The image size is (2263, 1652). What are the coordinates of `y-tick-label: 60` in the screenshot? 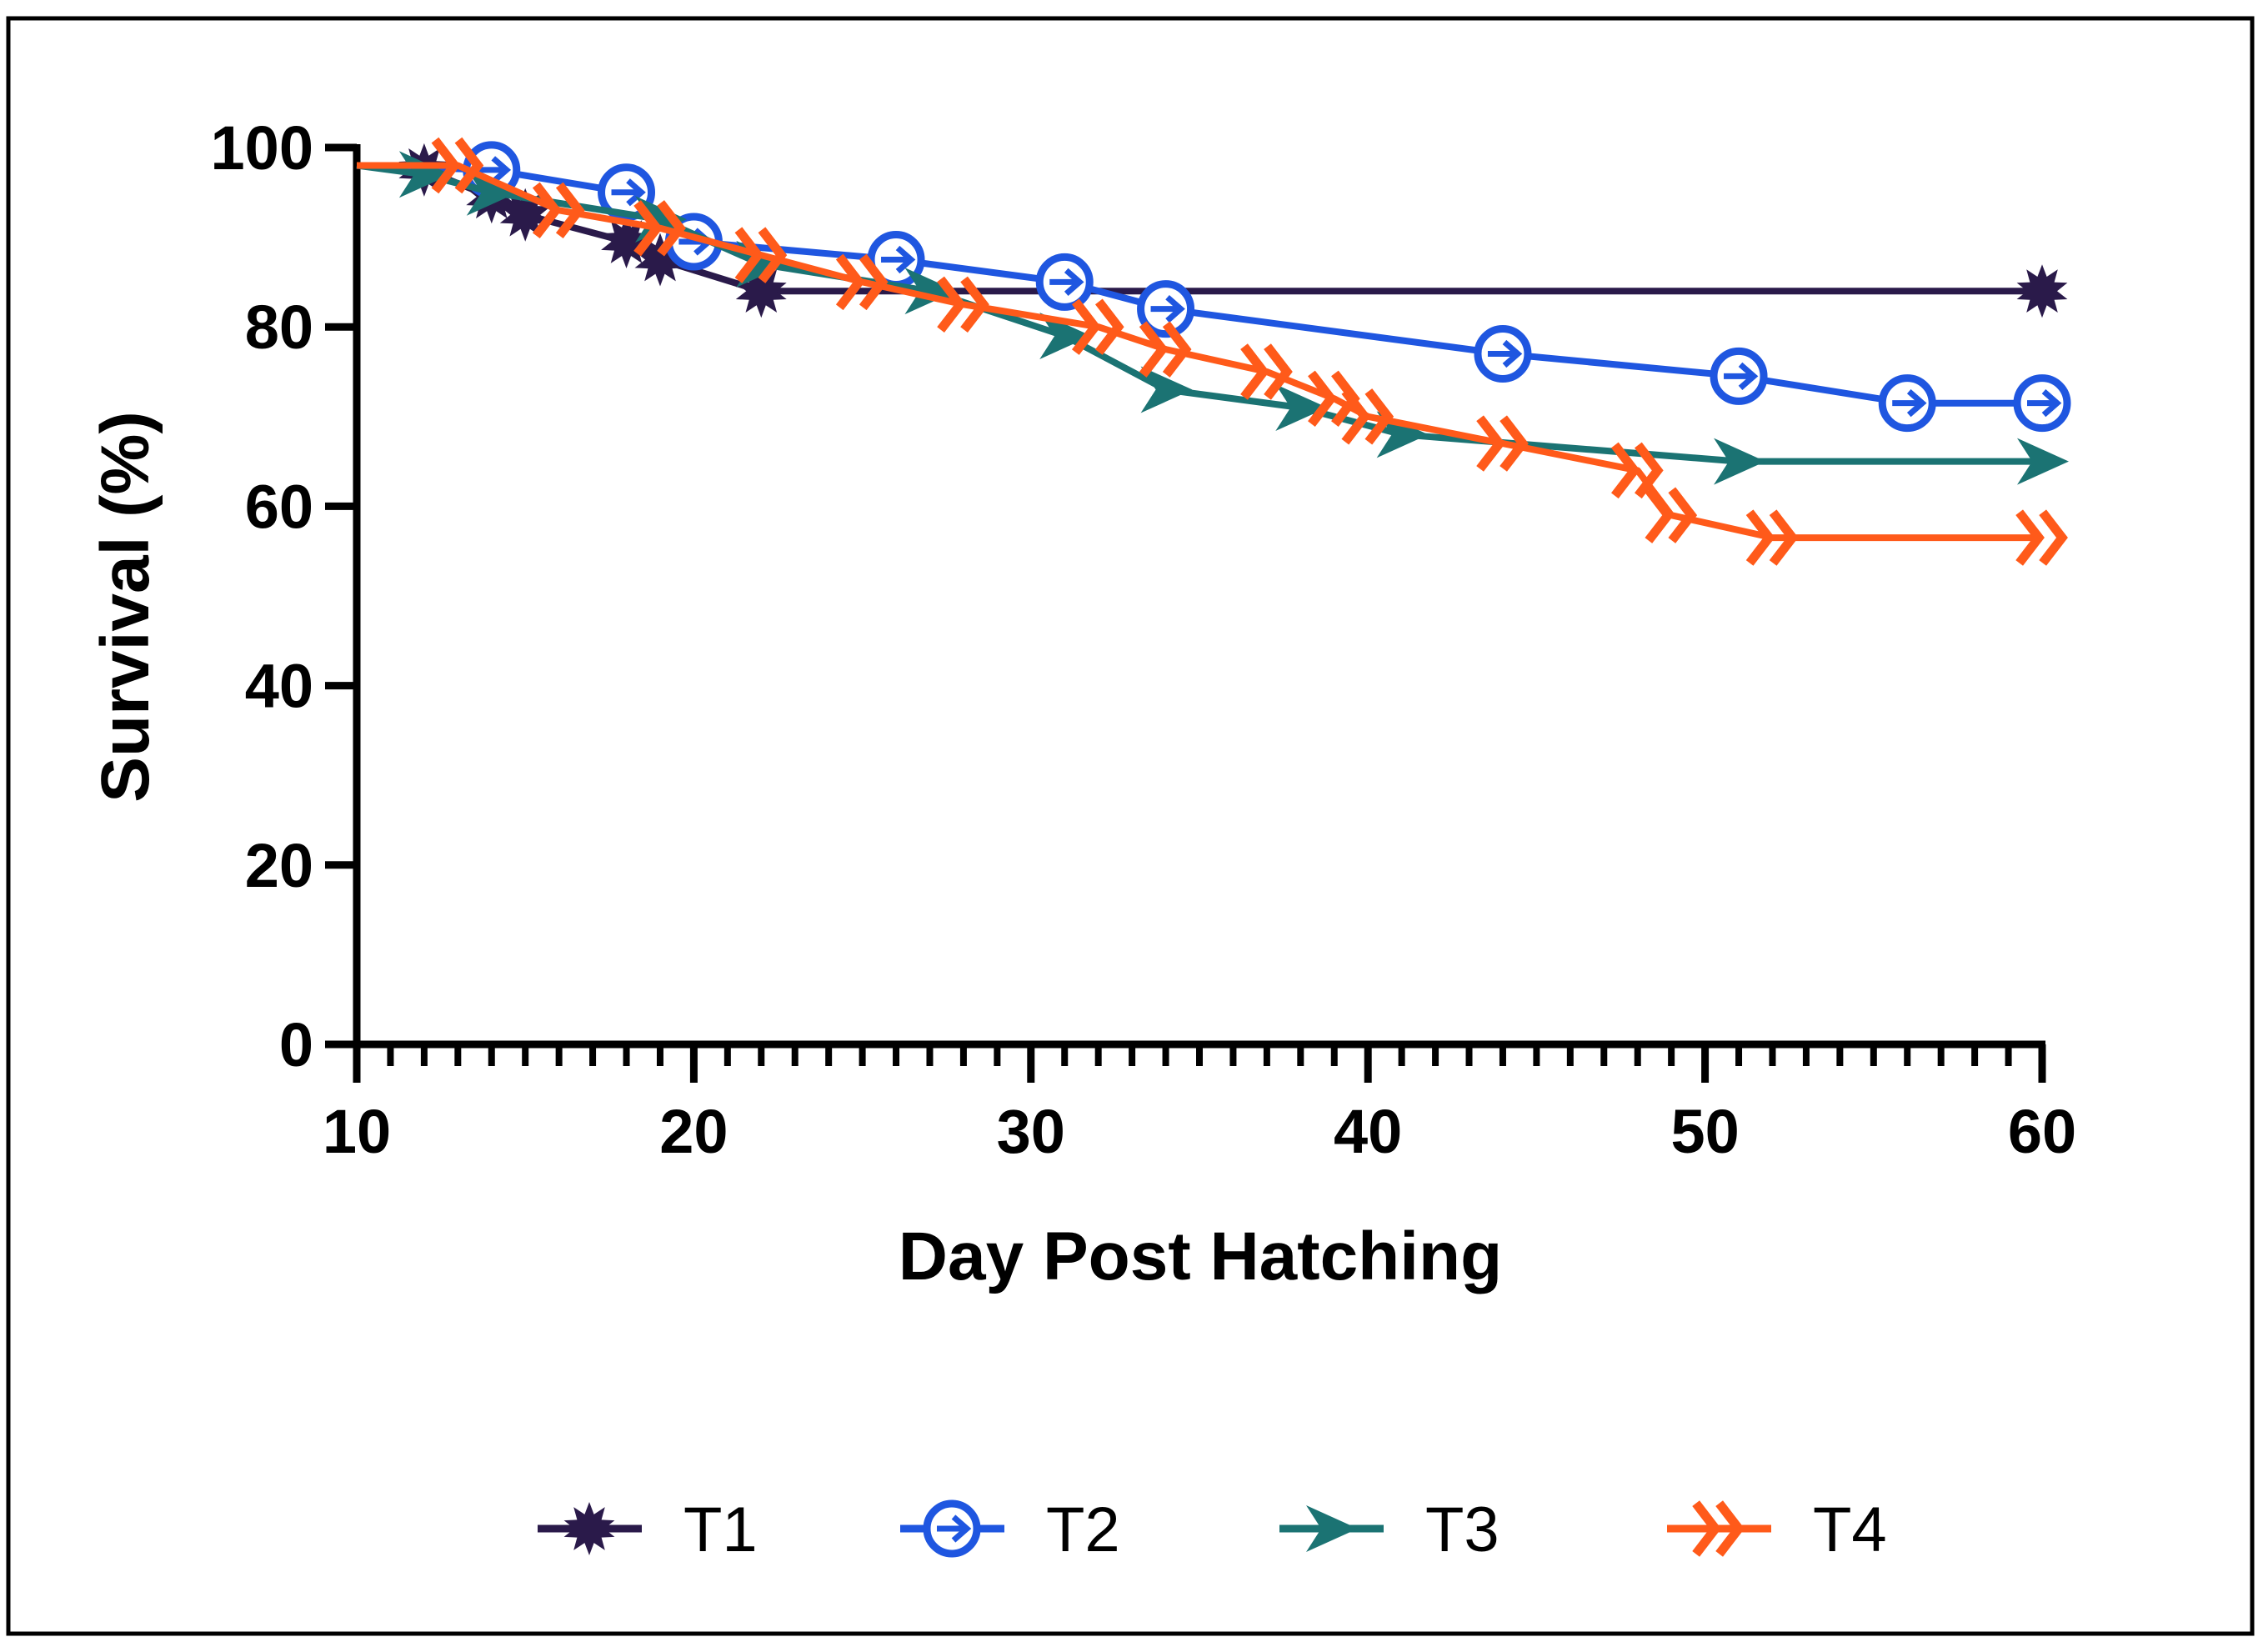 It's located at (279, 506).